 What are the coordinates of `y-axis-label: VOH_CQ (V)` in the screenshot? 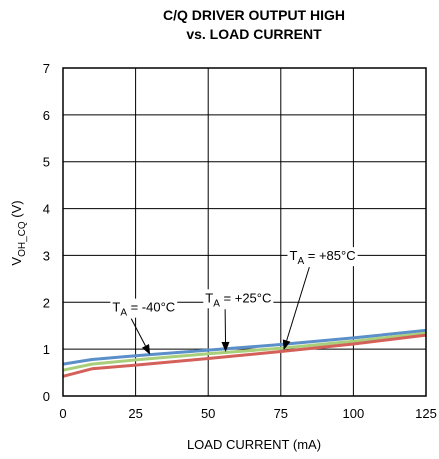 It's located at (18, 232).